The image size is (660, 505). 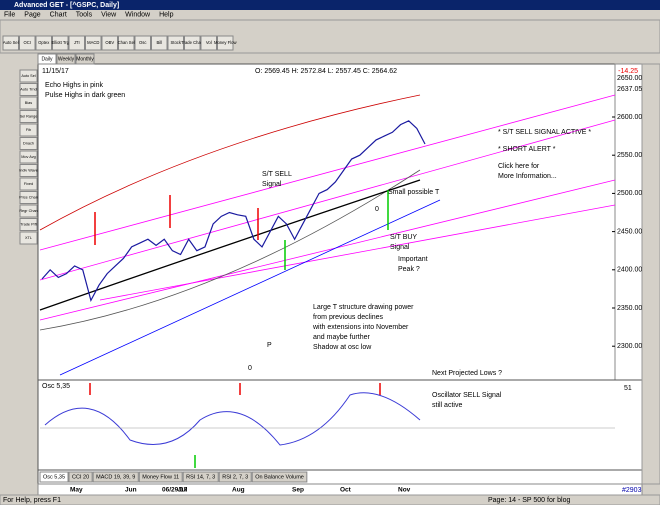 What do you see at coordinates (629, 78) in the screenshot?
I see `price-label: 2650.00` at bounding box center [629, 78].